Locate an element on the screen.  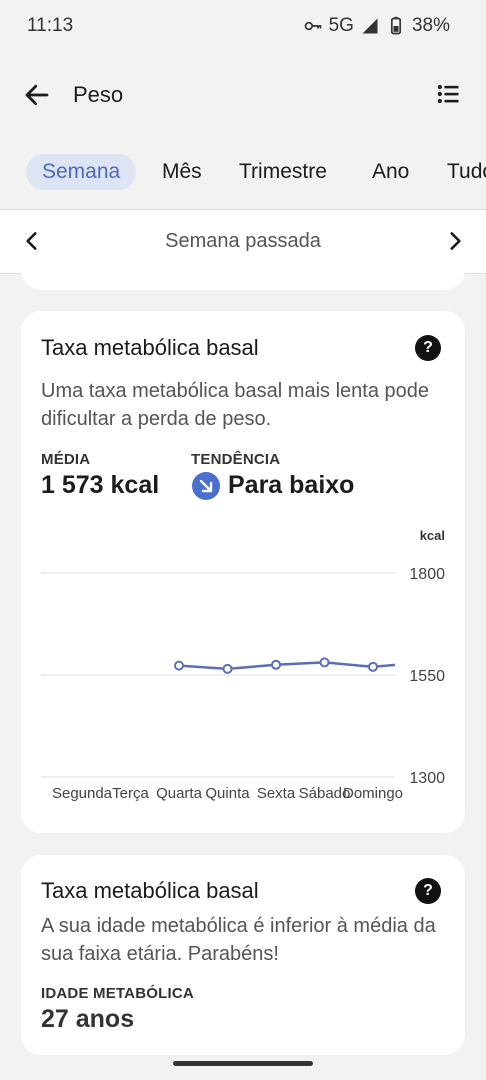
metabolic-age-label: IDADE METABÓLICA is located at coordinates (117, 993).